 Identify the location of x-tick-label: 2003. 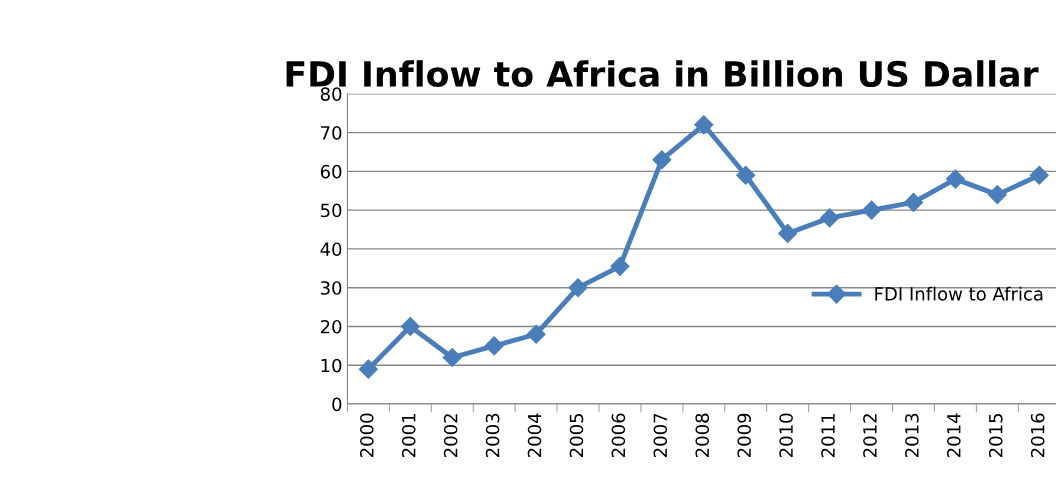
(492, 435).